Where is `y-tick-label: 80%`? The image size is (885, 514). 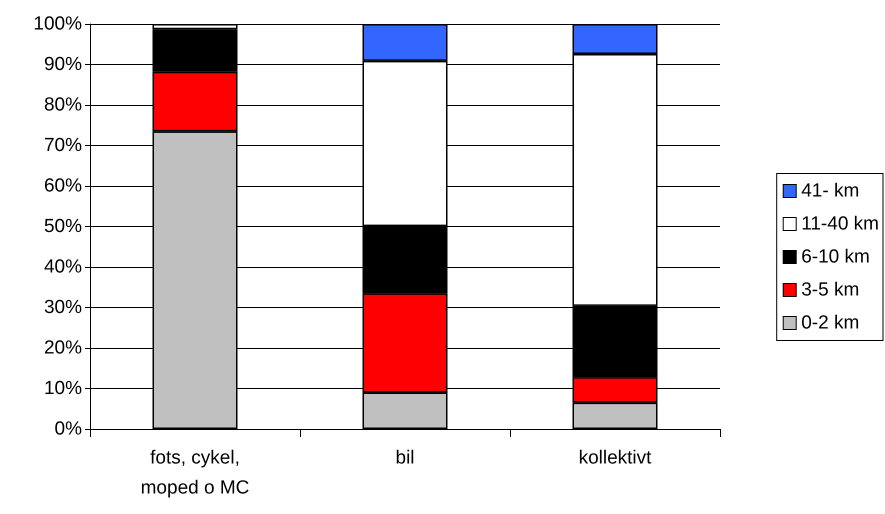
y-tick-label: 80% is located at coordinates (63, 105).